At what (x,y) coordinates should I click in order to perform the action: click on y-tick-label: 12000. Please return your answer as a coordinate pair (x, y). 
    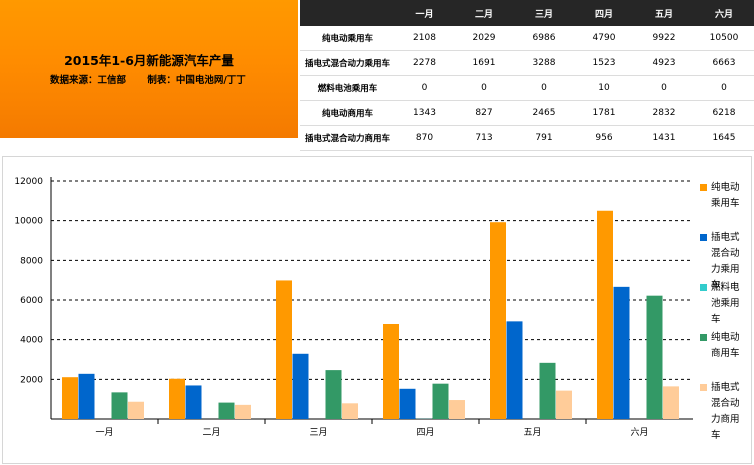
    Looking at the image, I should click on (28, 182).